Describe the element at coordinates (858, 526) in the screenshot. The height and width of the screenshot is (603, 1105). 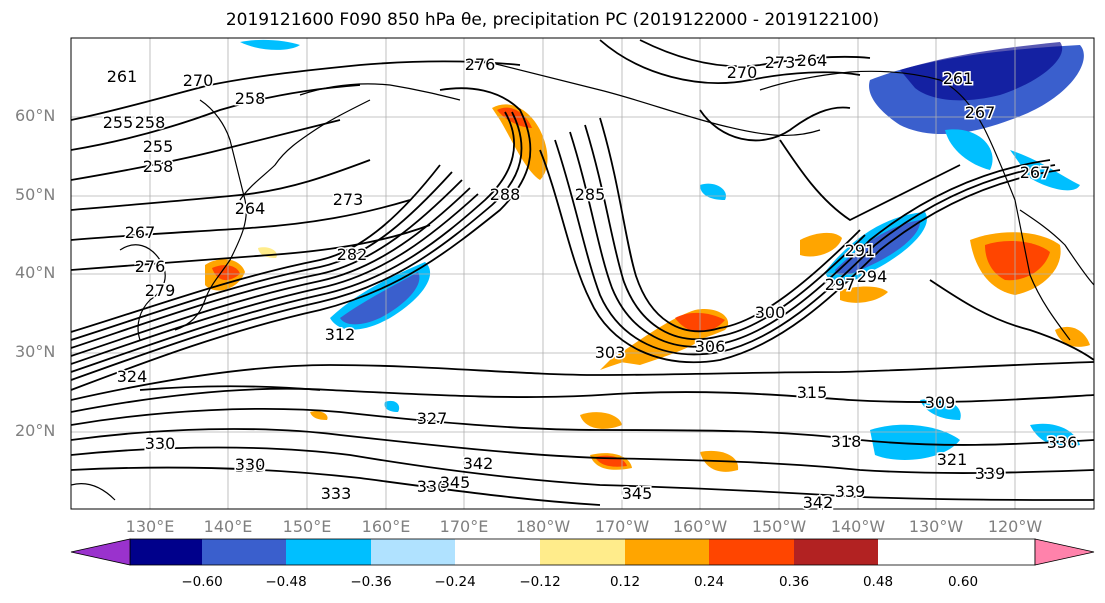
I see `lon-label-140w: 140°W` at that location.